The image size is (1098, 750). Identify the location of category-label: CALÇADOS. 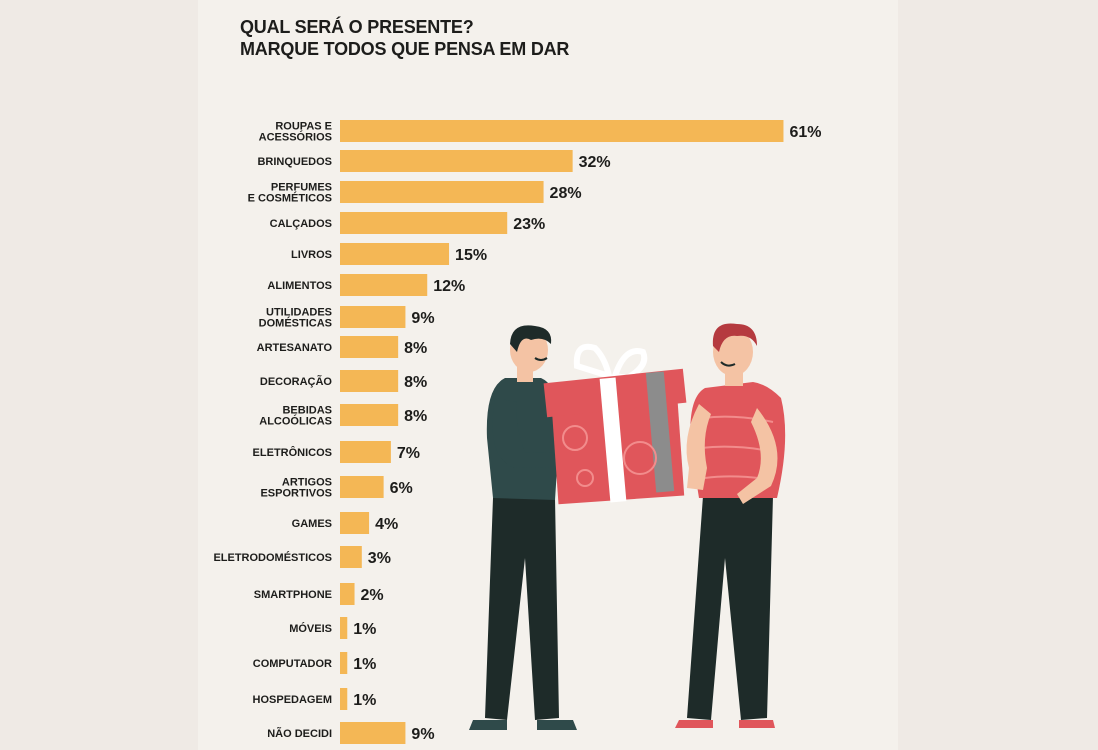
(301, 224).